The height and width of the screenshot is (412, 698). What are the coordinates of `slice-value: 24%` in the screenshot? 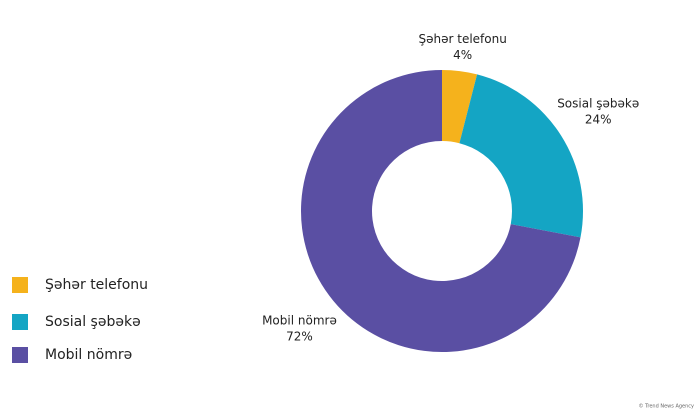 It's located at (598, 119).